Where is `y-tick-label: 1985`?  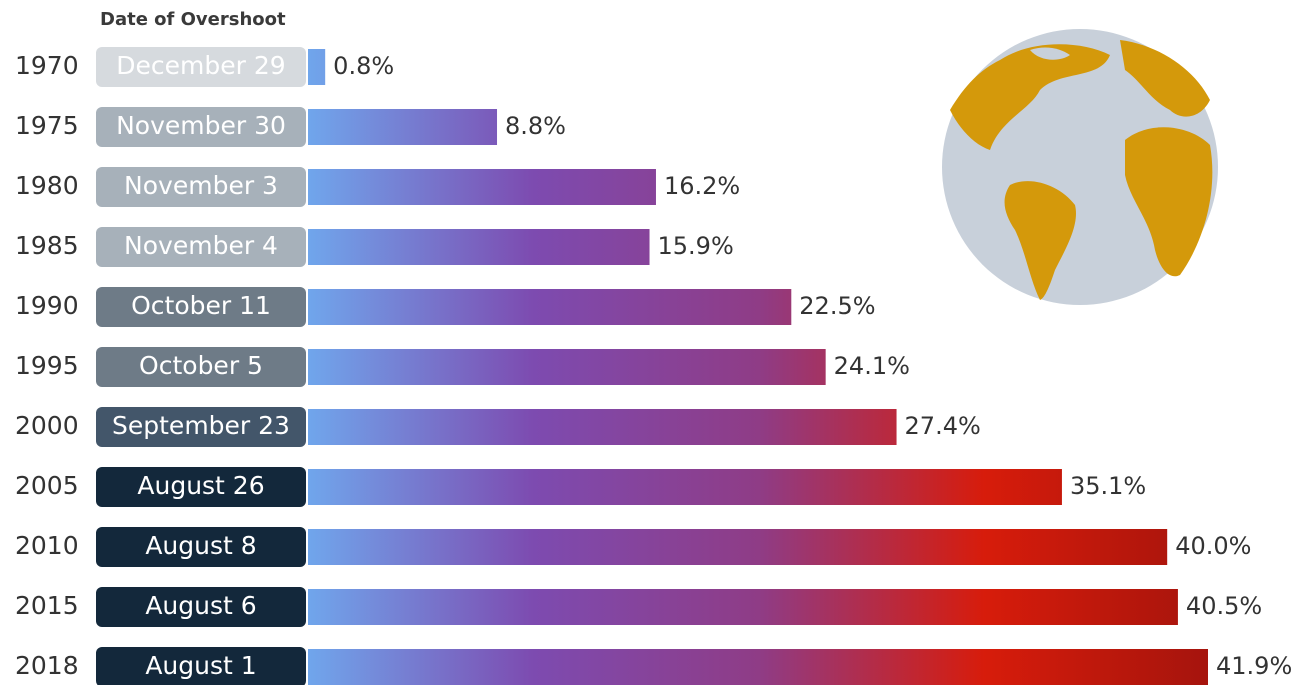
y-tick-label: 1985 is located at coordinates (47, 245).